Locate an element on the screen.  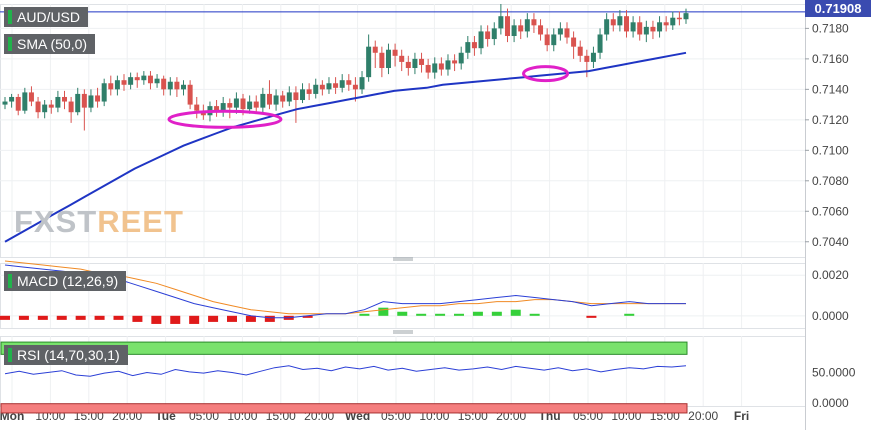
price-tick-label: 0.7120 is located at coordinates (830, 120).